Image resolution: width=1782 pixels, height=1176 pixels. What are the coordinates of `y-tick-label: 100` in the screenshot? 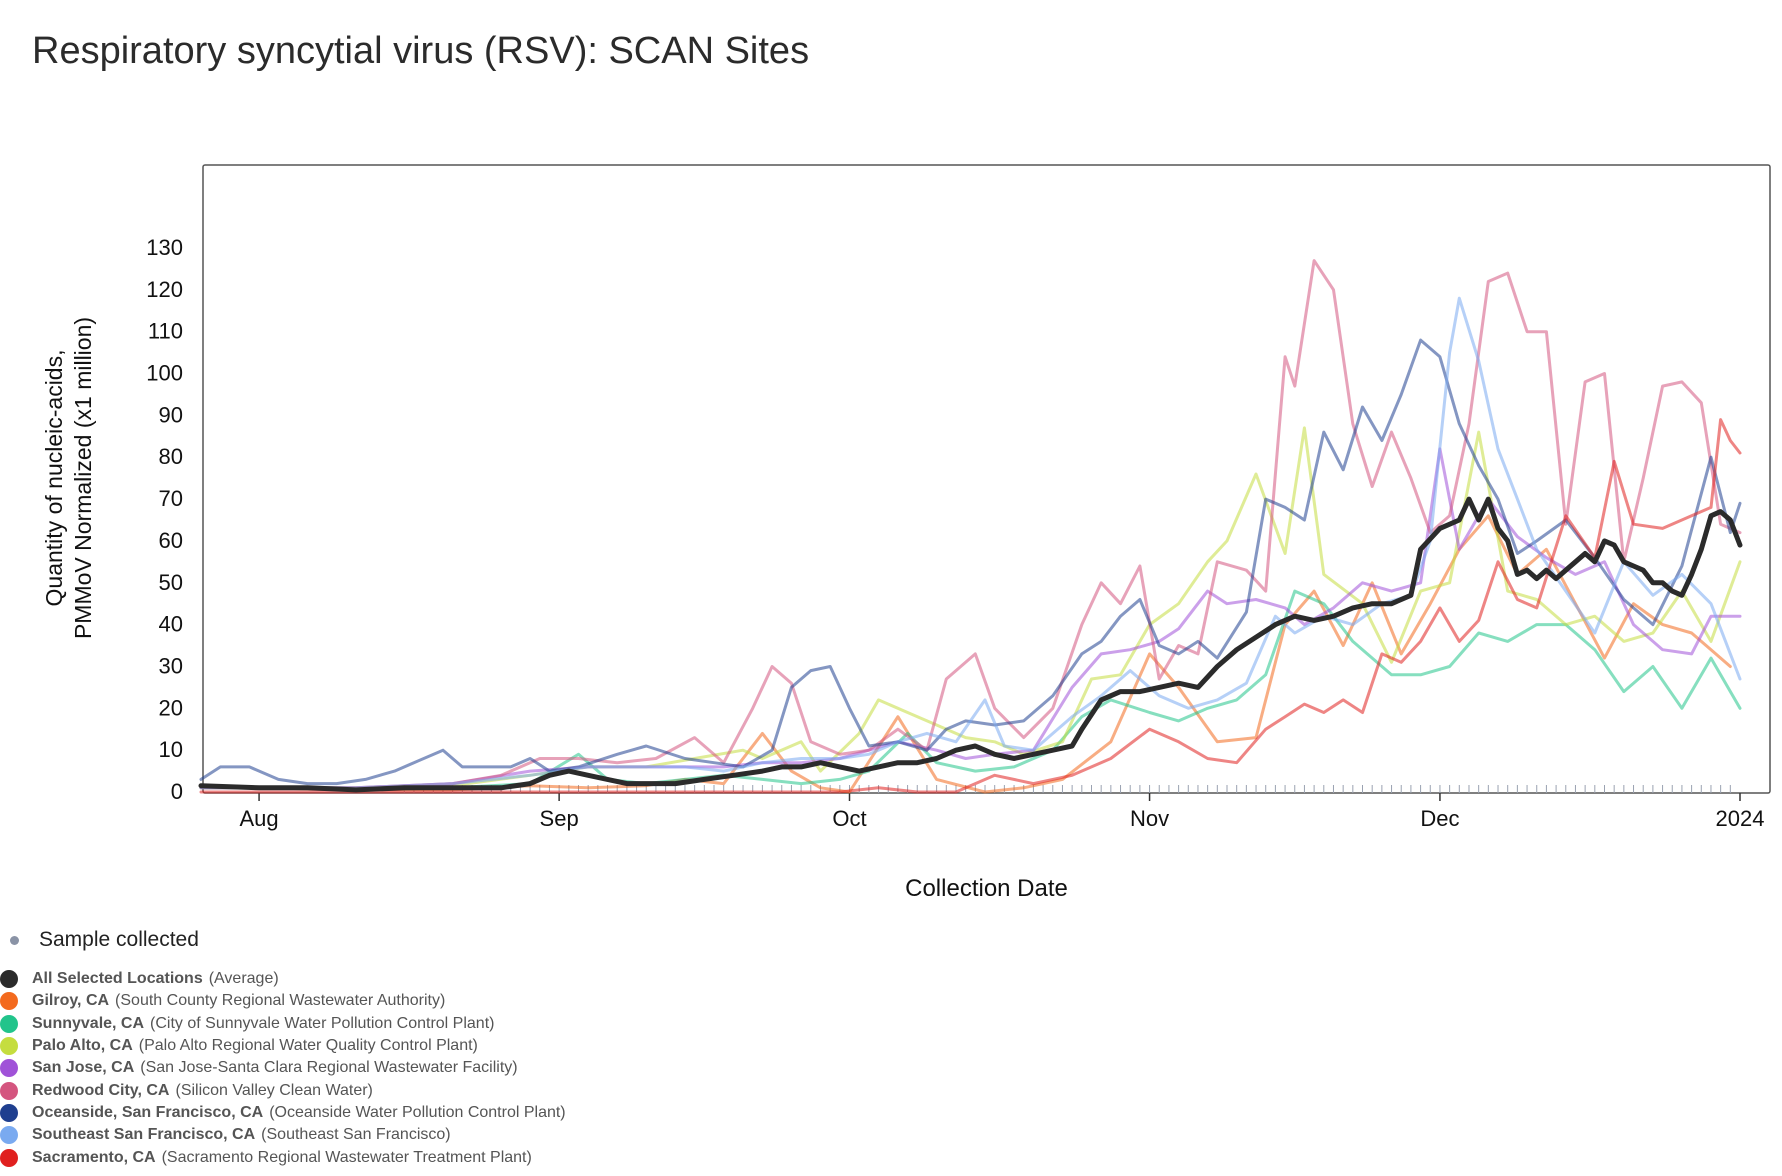 It's located at (164, 373).